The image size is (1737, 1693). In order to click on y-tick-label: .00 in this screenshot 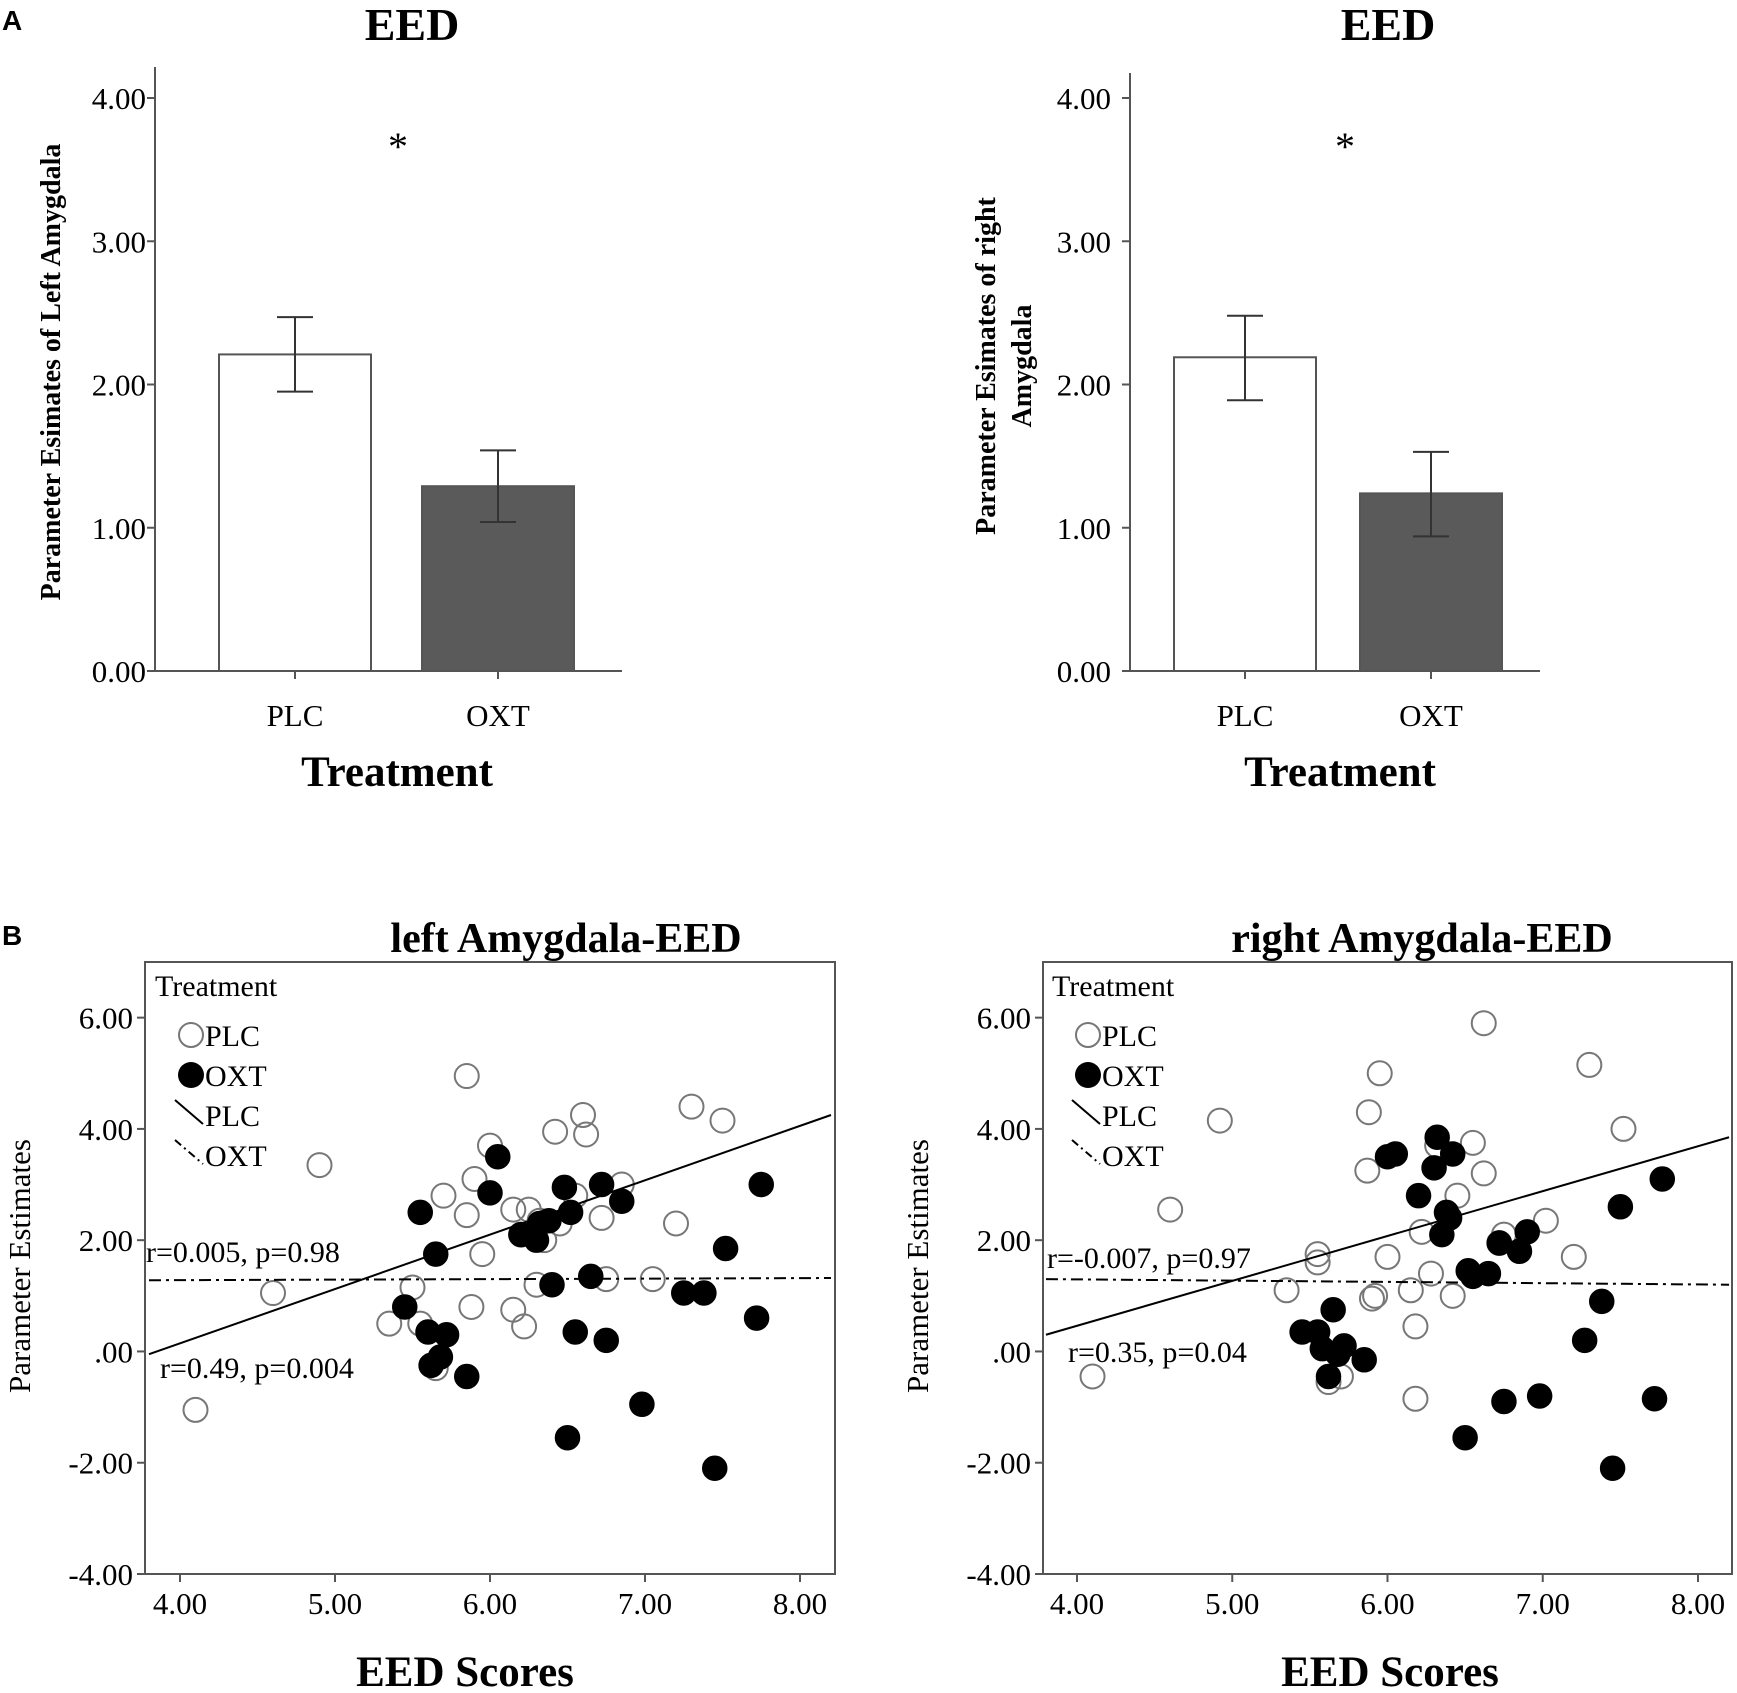, I will do `click(113, 1351)`.